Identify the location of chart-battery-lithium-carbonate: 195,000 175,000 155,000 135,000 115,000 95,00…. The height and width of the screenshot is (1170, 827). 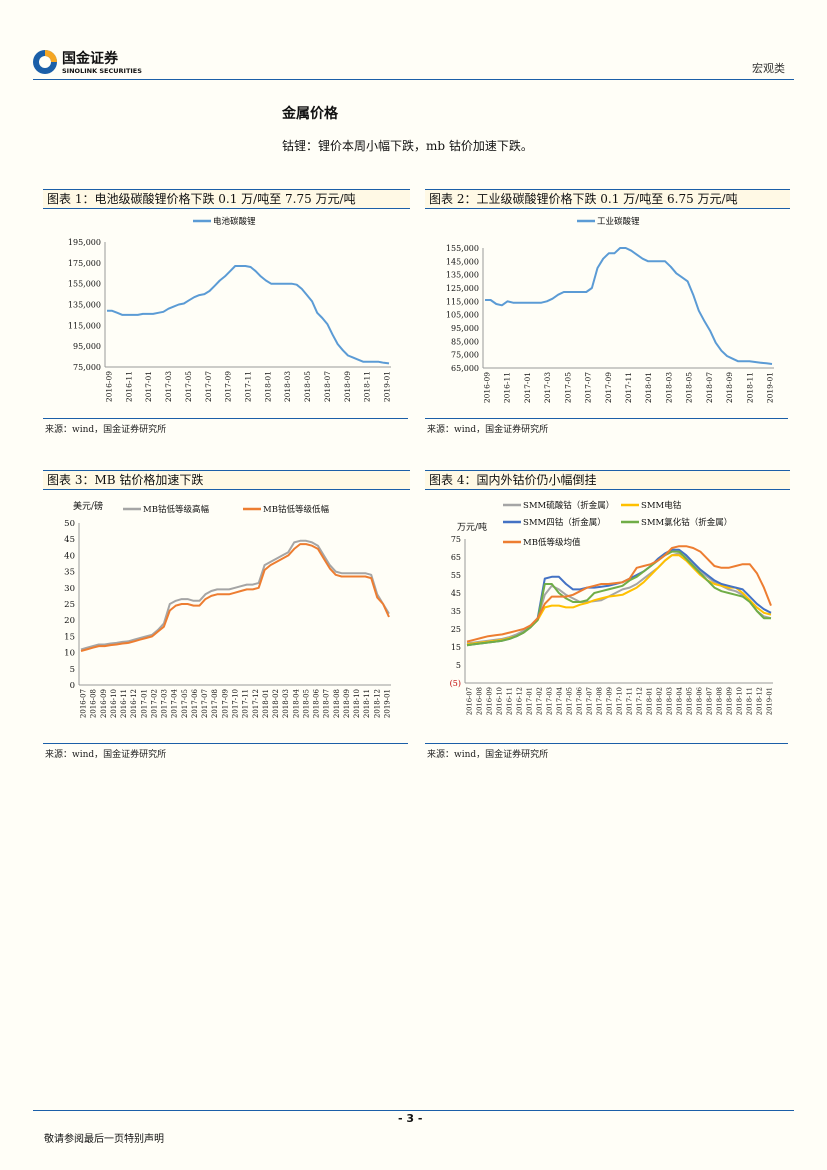
(230, 309).